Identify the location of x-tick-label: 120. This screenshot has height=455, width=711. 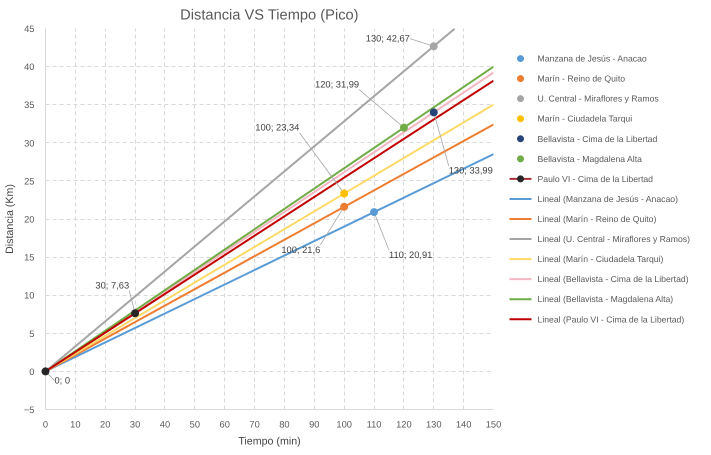
(404, 425).